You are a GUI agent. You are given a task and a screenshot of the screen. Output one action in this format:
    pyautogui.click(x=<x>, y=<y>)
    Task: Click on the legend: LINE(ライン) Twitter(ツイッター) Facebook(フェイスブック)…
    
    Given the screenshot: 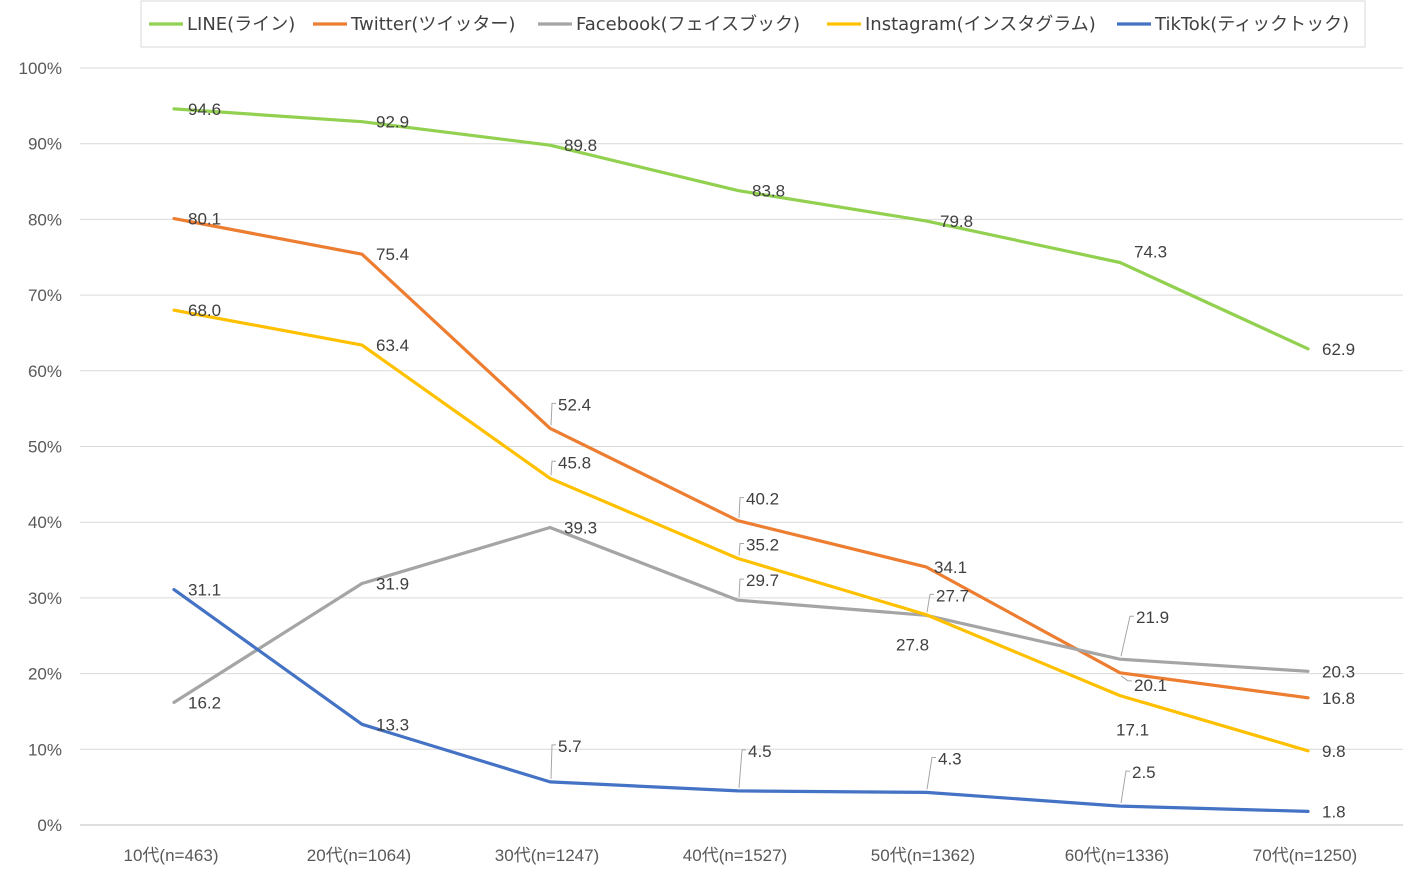 What is the action you would take?
    pyautogui.click(x=753, y=24)
    